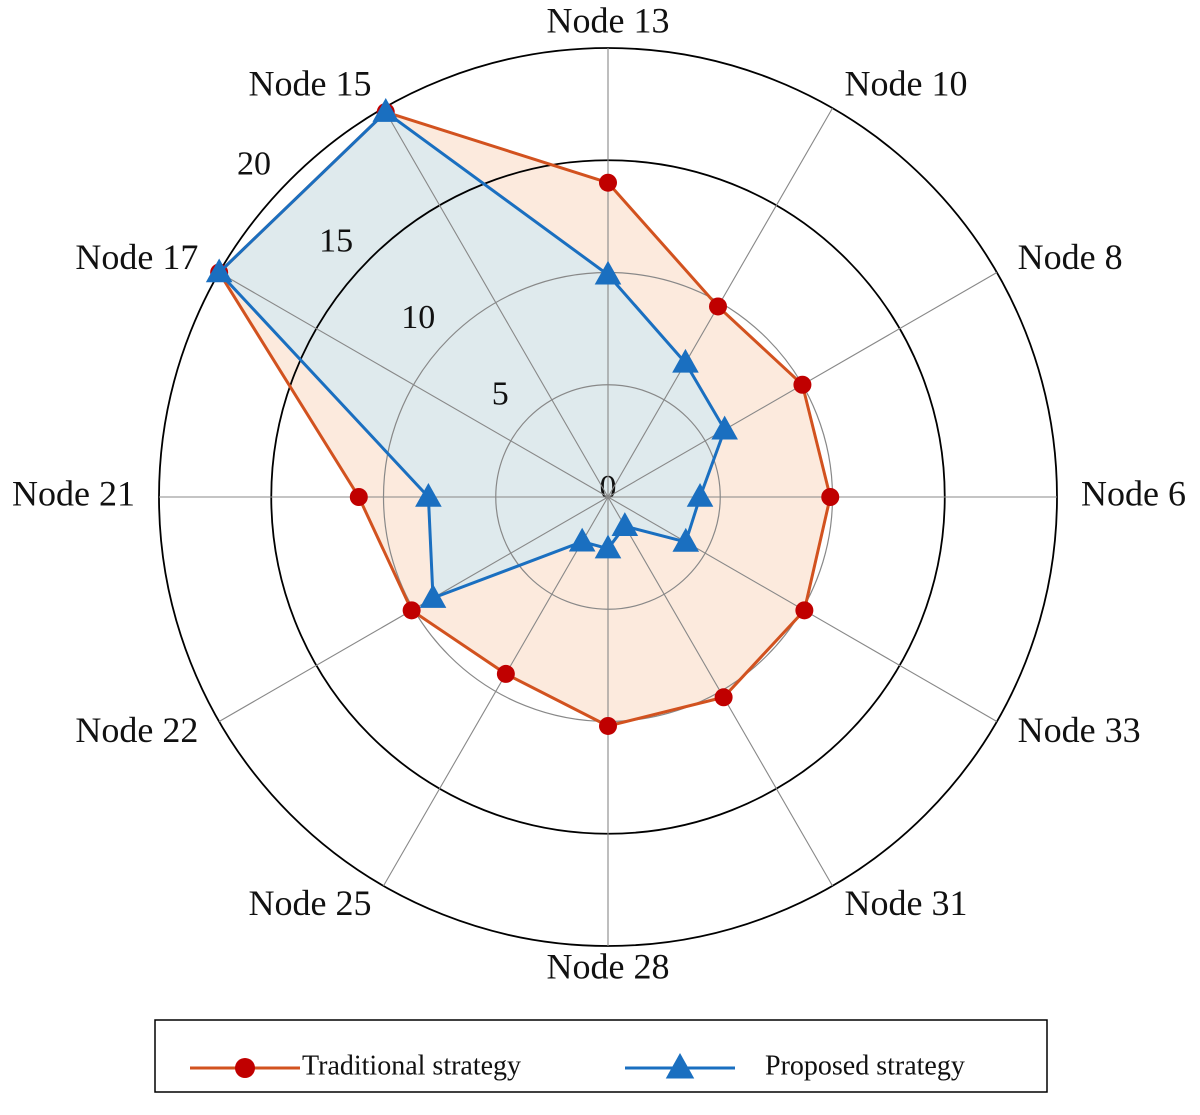 Image resolution: width=1200 pixels, height=1115 pixels. Describe the element at coordinates (608, 20) in the screenshot. I see `category-label: Node 13` at that location.